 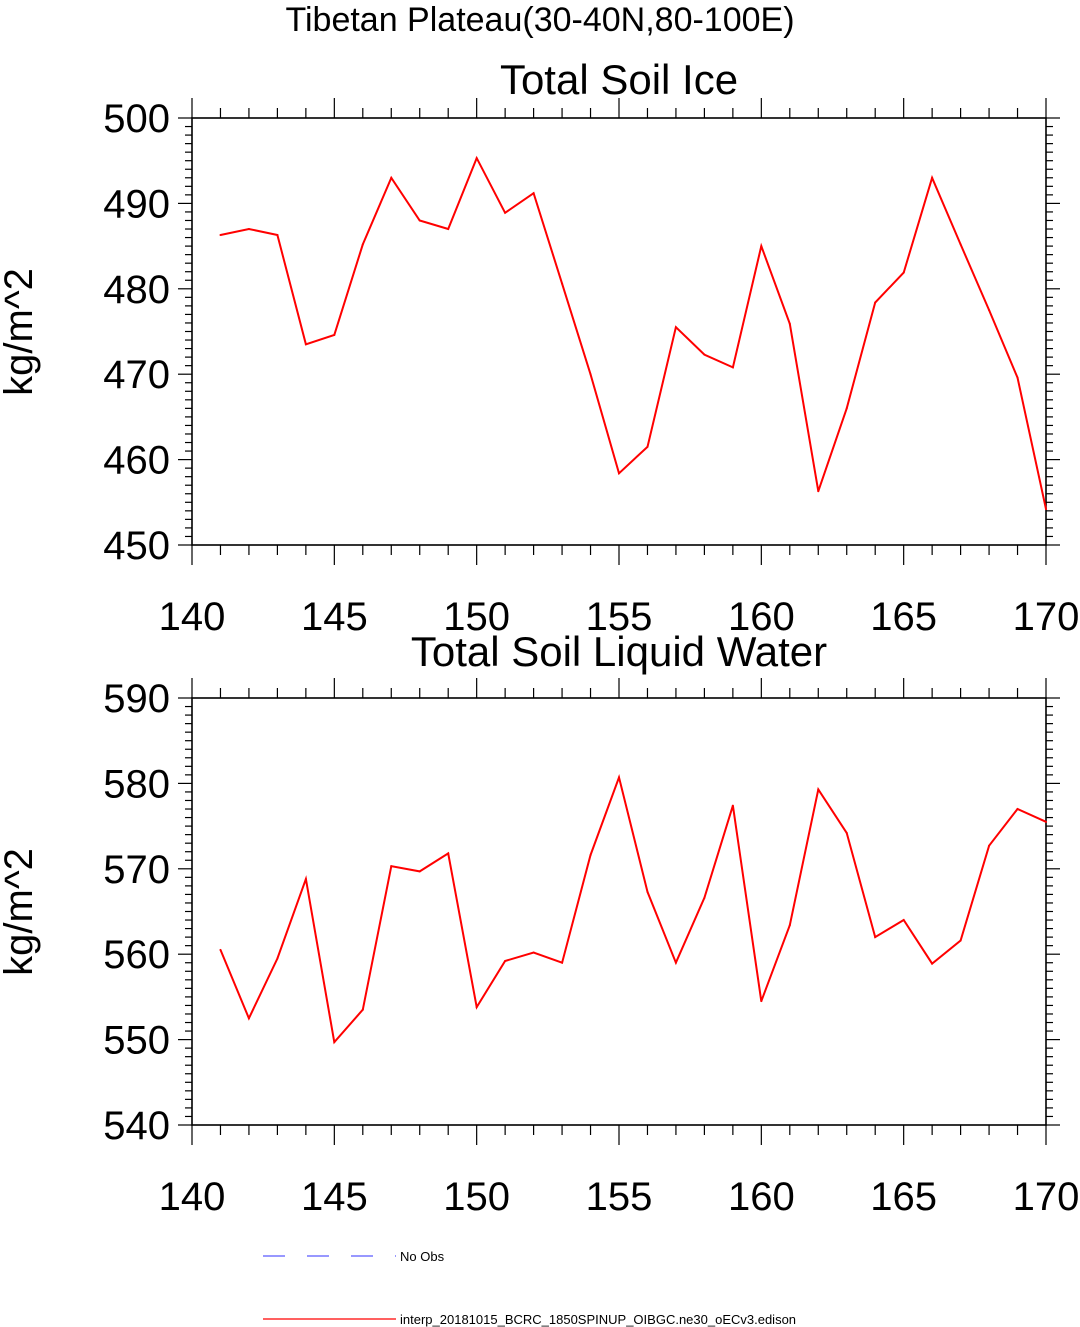 I want to click on plot-title: Total Soil Liquid Water, so click(x=619, y=651).